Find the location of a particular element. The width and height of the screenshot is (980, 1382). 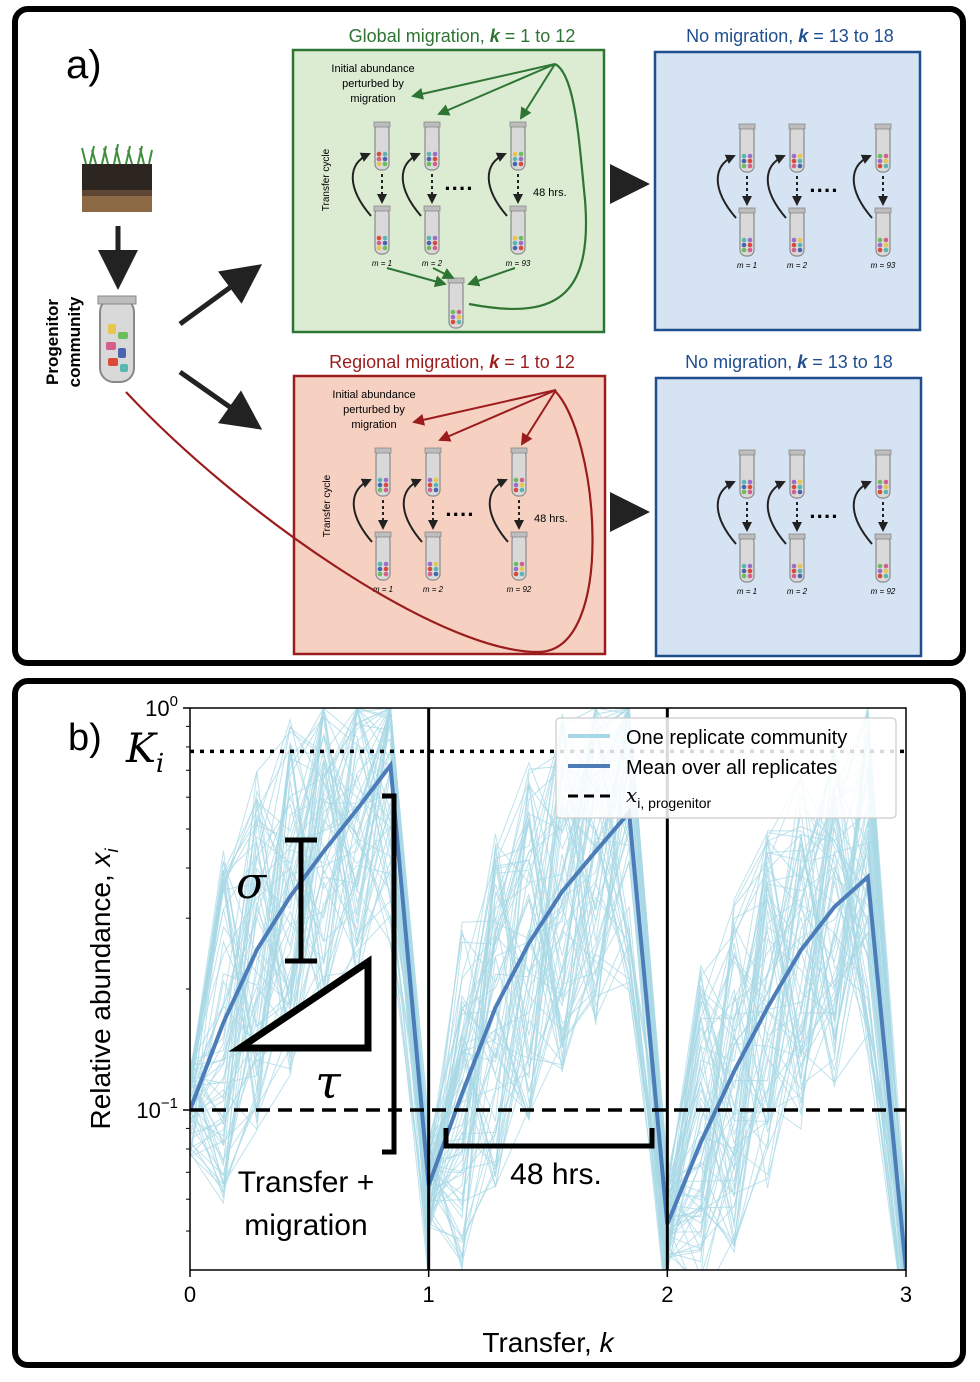

transfer-bracket is located at coordinates (389, 974).